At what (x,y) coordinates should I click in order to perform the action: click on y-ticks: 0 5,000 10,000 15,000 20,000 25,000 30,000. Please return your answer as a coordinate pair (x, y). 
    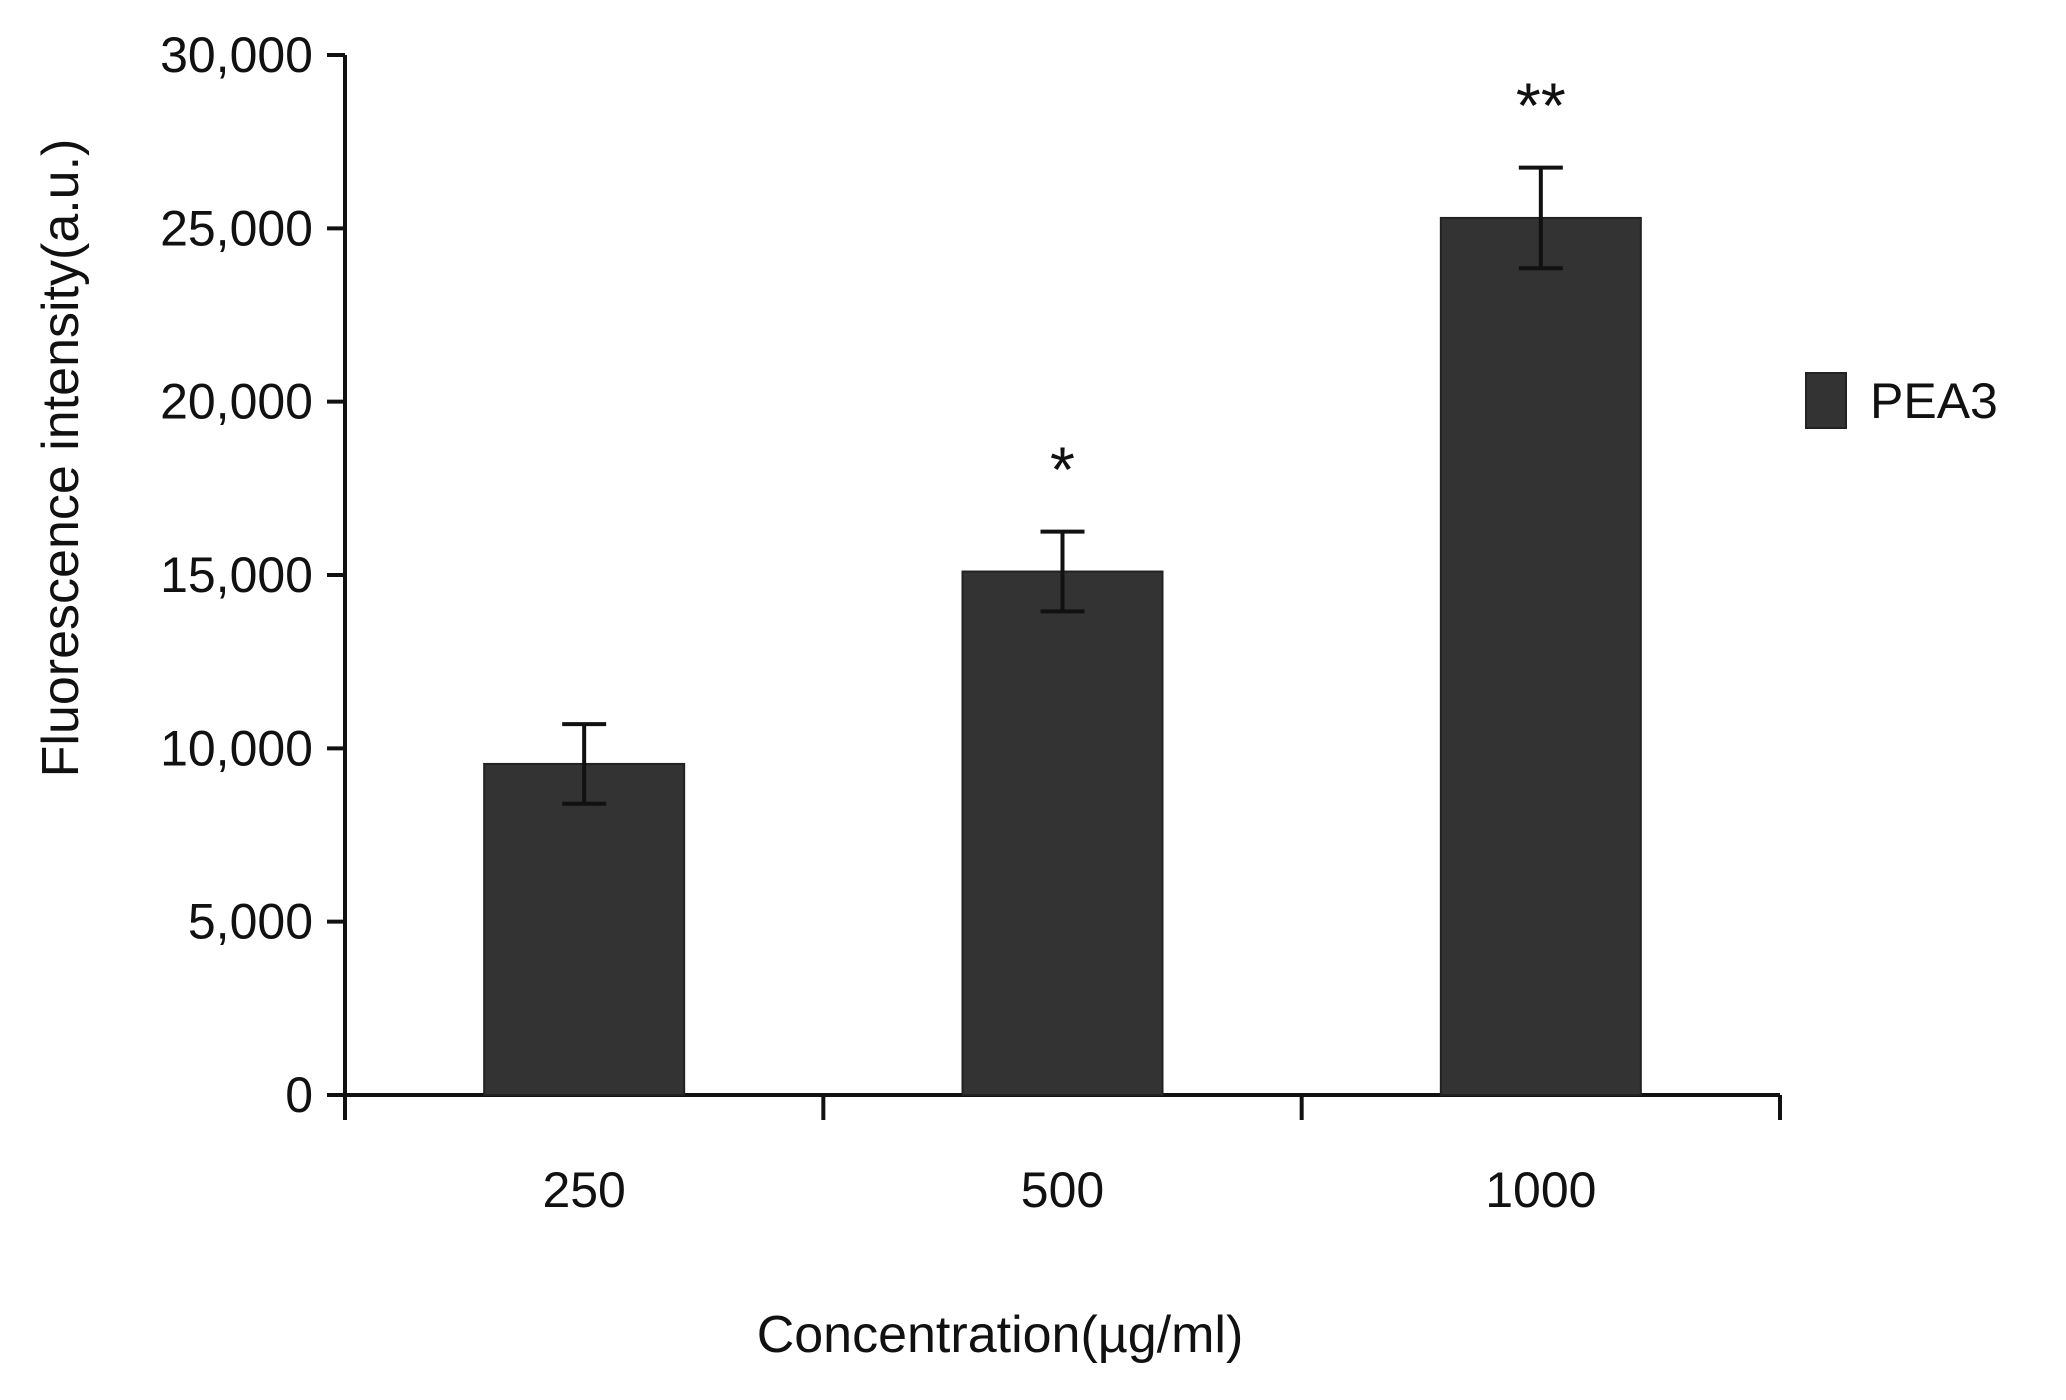
    Looking at the image, I should click on (252, 575).